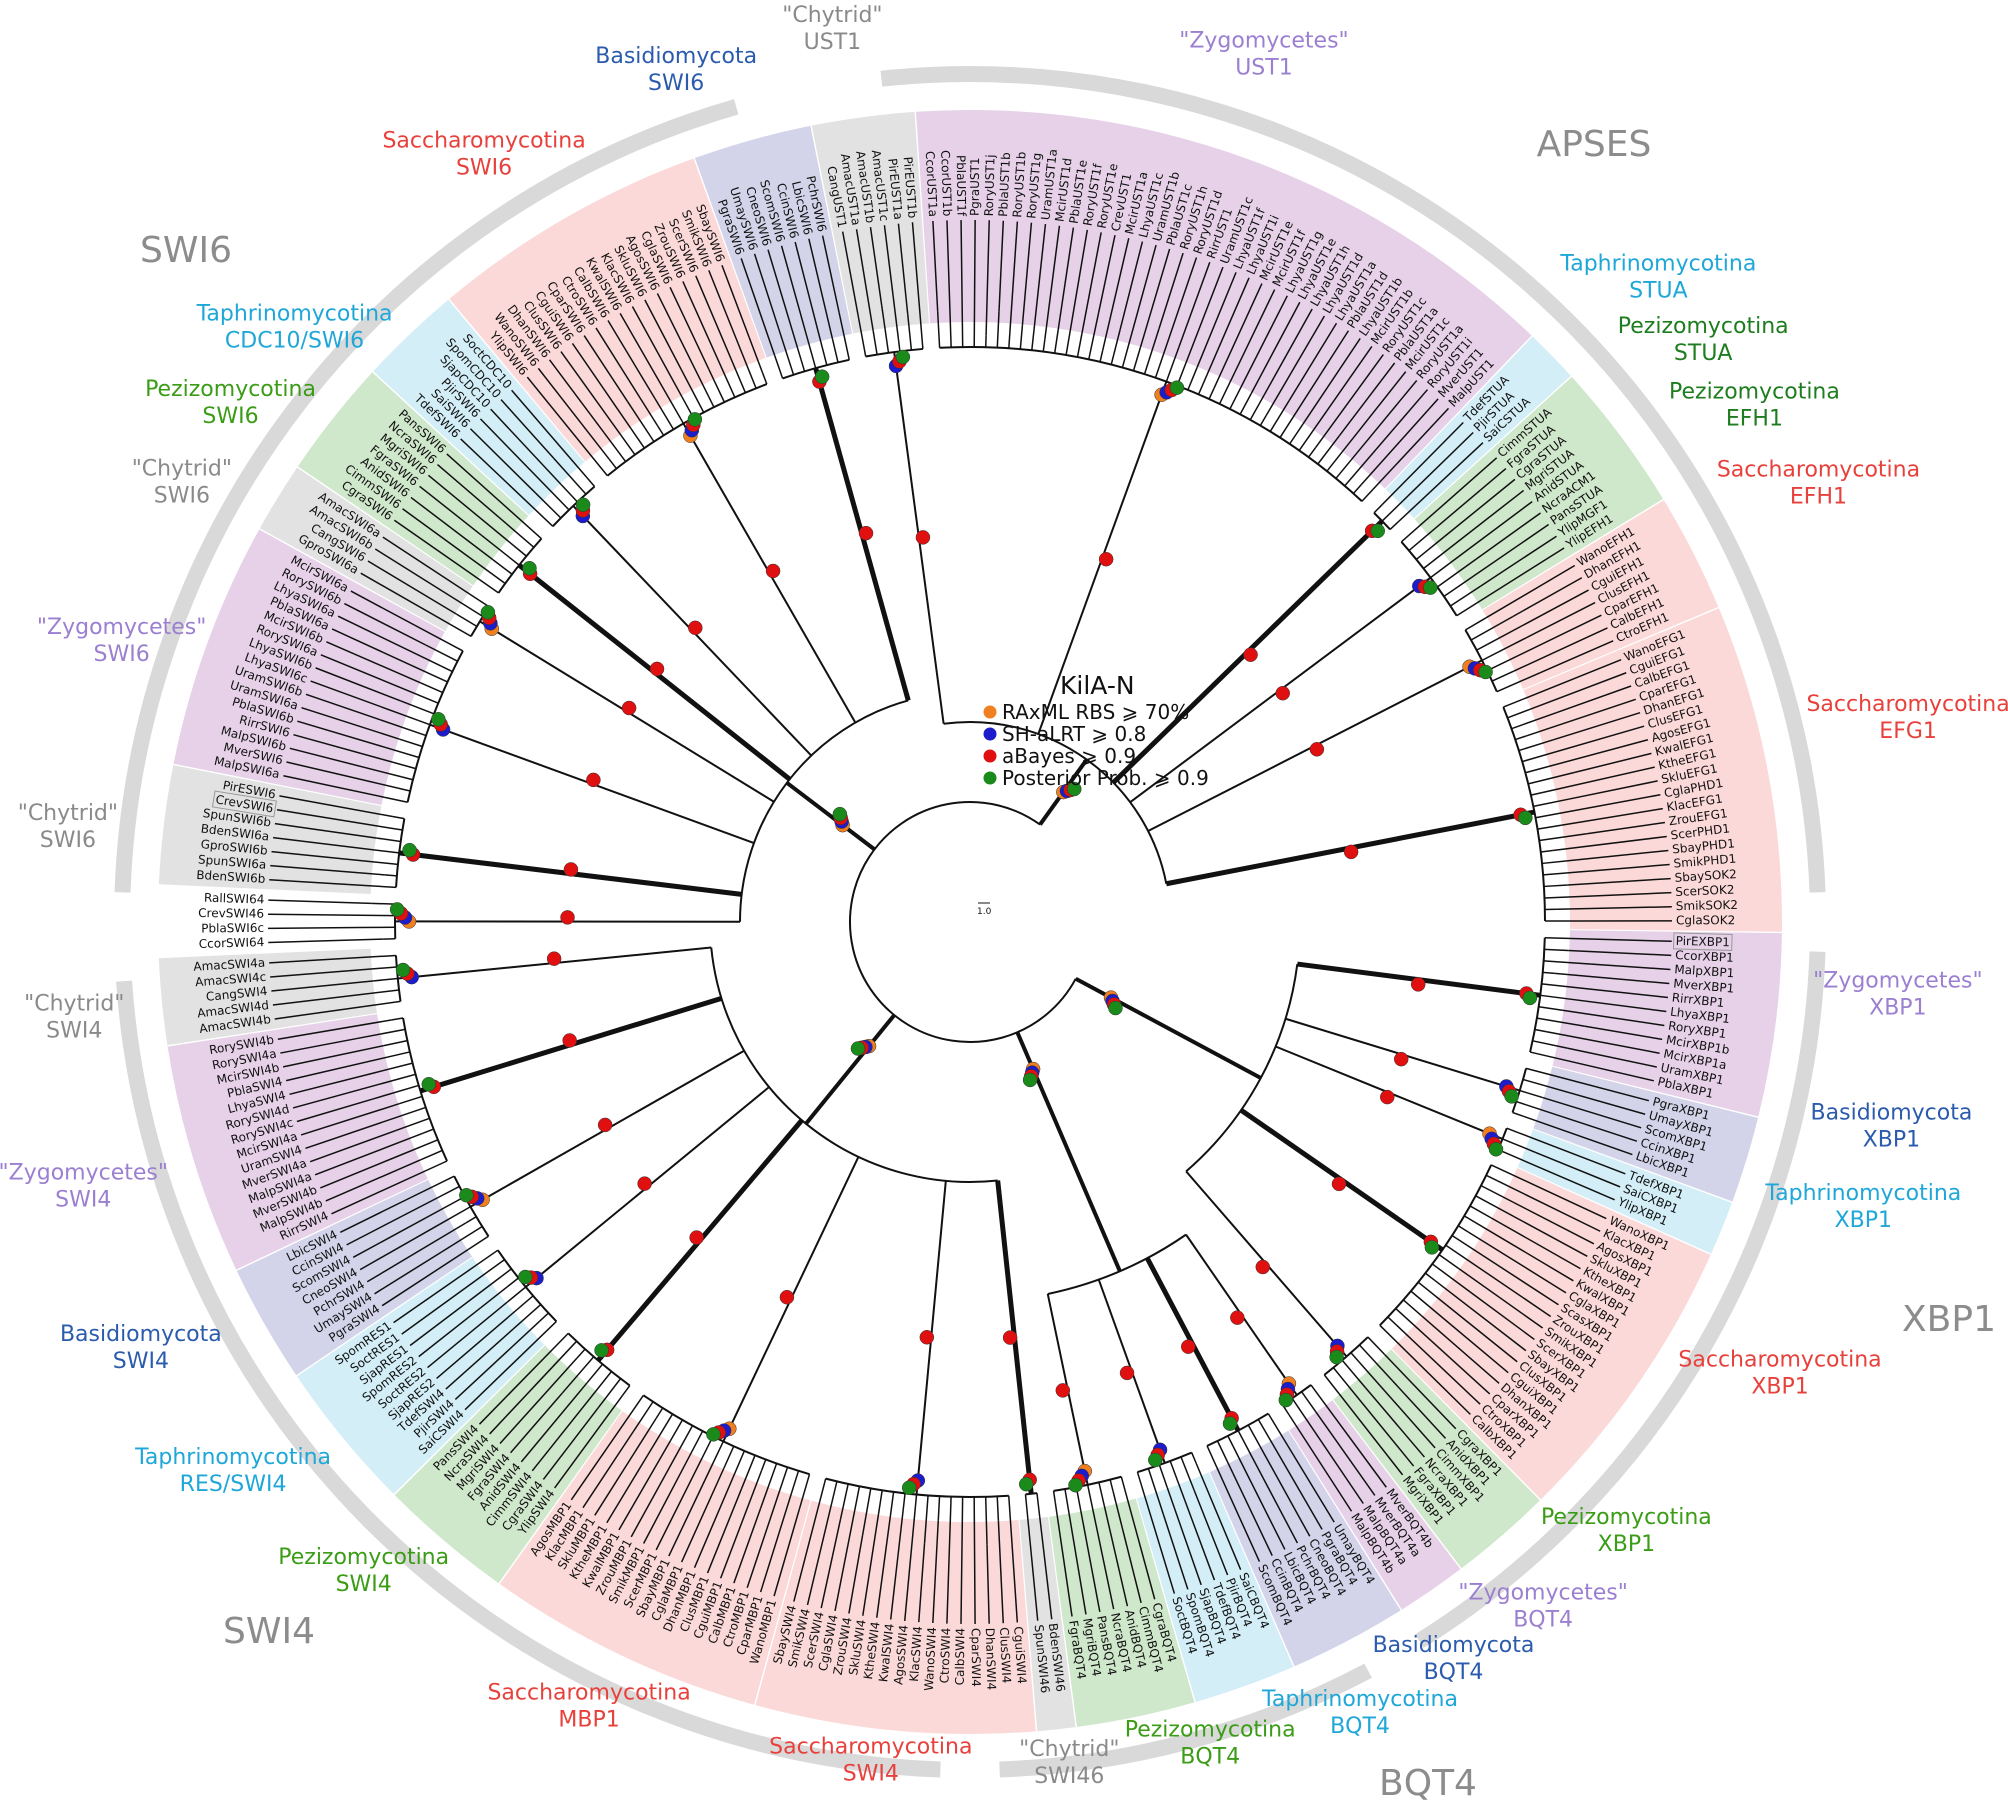 The width and height of the screenshot is (2008, 1801). What do you see at coordinates (588, 1720) in the screenshot?
I see `clade-label-gene: MBP1` at bounding box center [588, 1720].